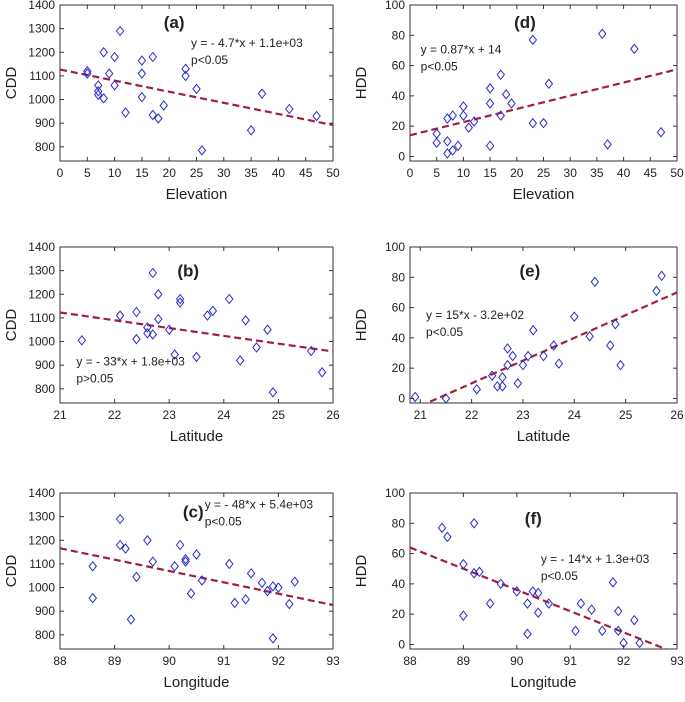  What do you see at coordinates (41, 271) in the screenshot?
I see `y-tick-label: 1300` at bounding box center [41, 271].